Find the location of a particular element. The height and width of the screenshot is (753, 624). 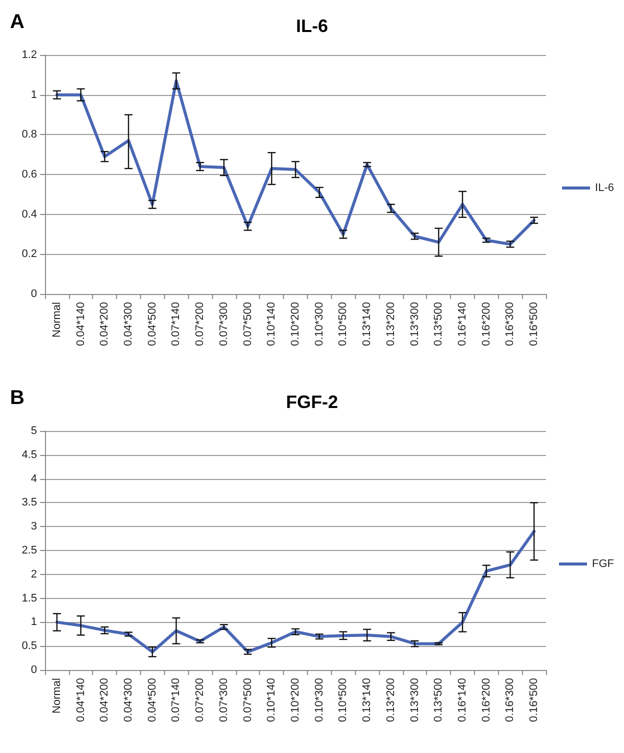

line-series is located at coordinates (295, 592).